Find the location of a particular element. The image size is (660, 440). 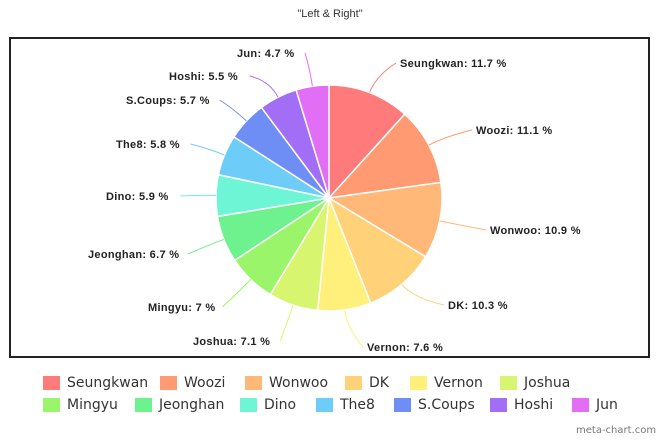

chart-title: "Left & Right" is located at coordinates (330, 14).